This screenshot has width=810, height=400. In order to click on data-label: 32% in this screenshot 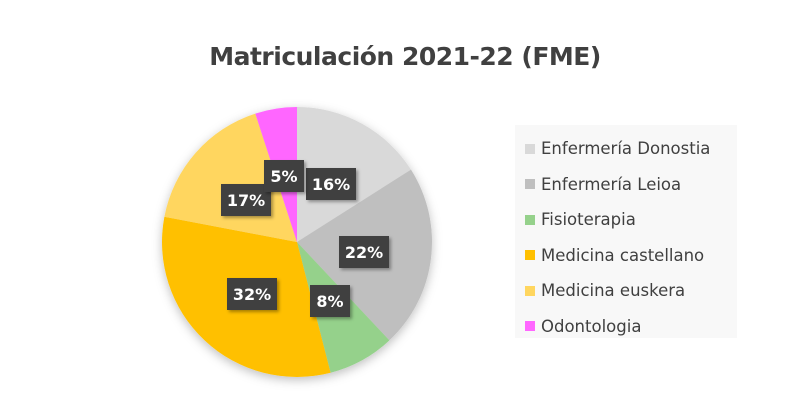, I will do `click(252, 294)`.